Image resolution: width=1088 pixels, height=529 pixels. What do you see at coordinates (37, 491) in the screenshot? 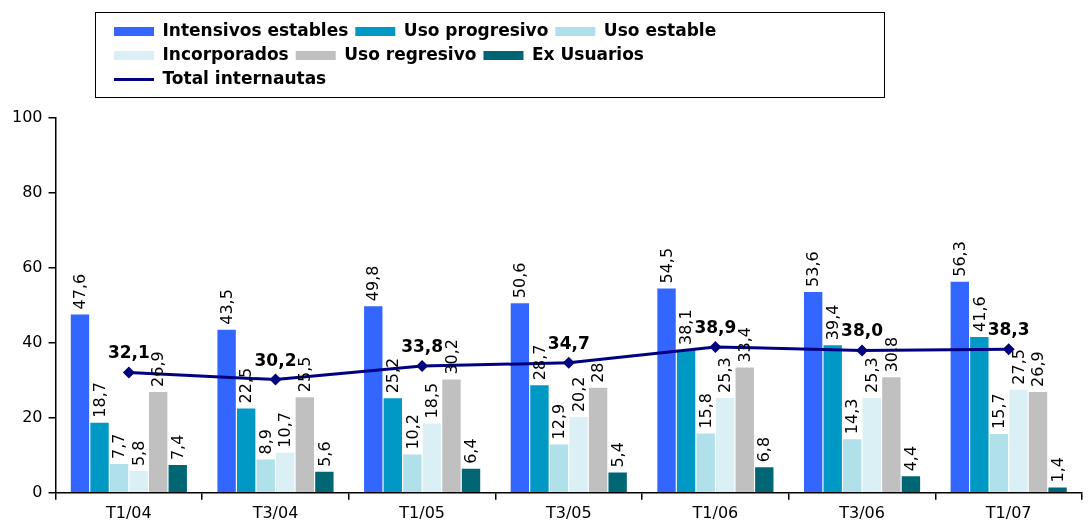
I see `y-tick-label: 0` at bounding box center [37, 491].